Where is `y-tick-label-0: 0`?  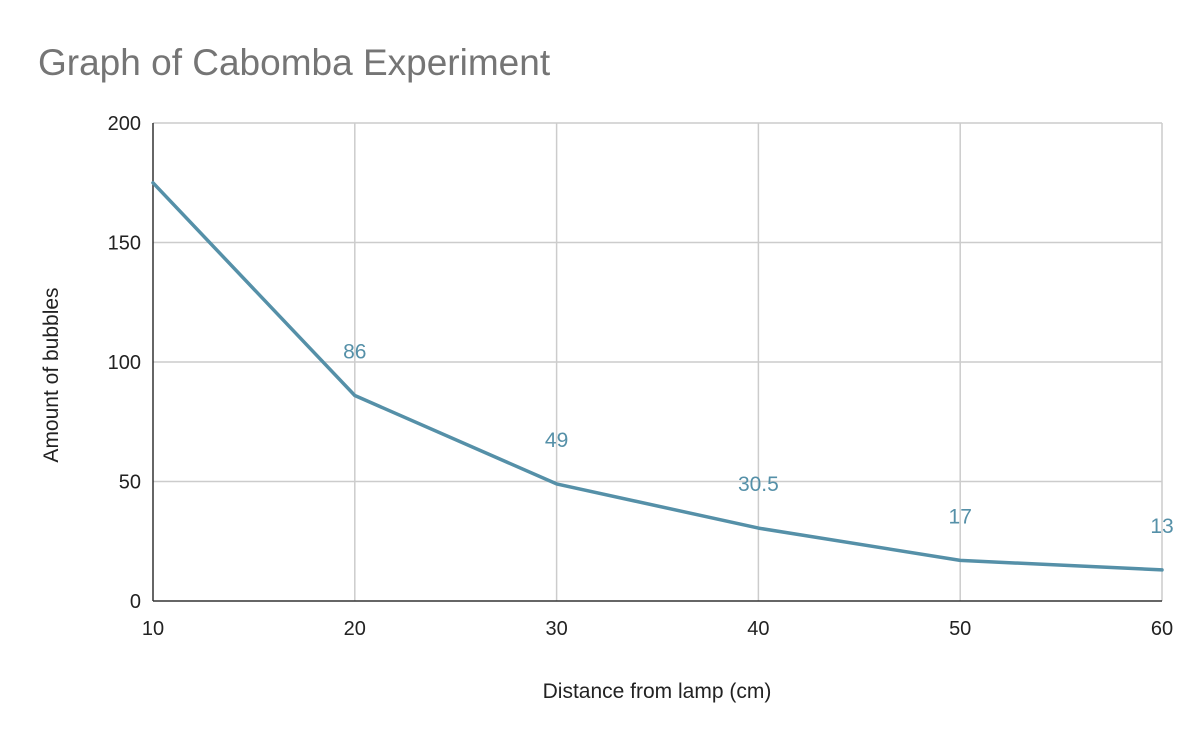
y-tick-label-0: 0 is located at coordinates (135, 602).